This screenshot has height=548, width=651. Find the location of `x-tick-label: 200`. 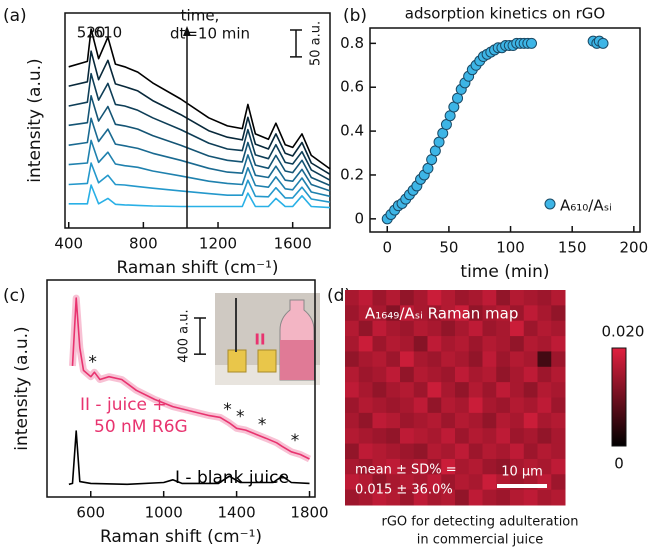

x-tick-label: 200 is located at coordinates (634, 248).